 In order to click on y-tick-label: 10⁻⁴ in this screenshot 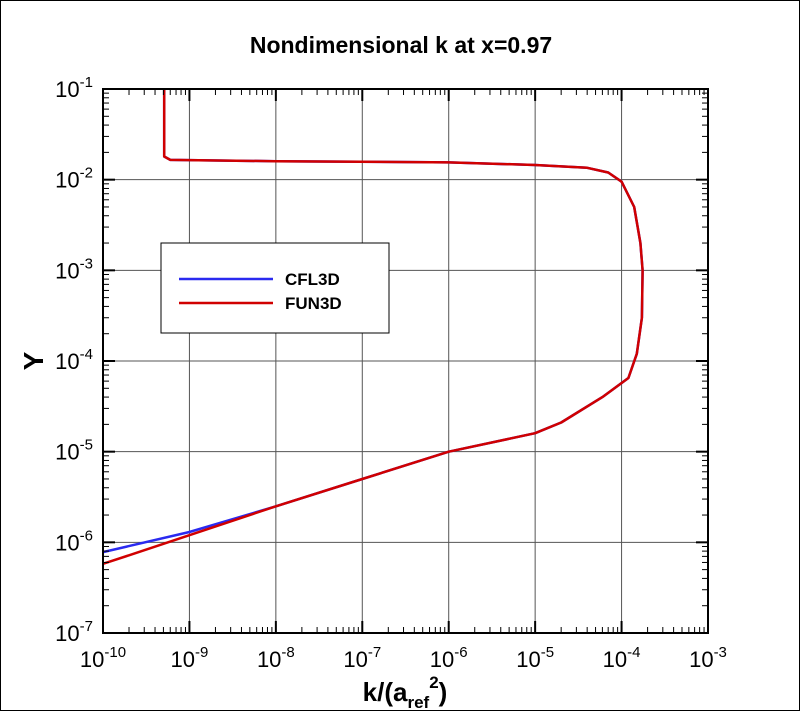, I will do `click(74, 360)`.